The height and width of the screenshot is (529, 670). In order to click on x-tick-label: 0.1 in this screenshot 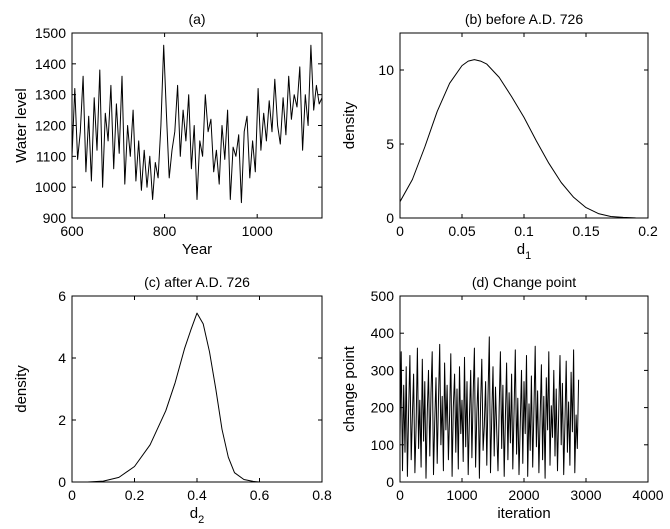, I will do `click(524, 231)`.